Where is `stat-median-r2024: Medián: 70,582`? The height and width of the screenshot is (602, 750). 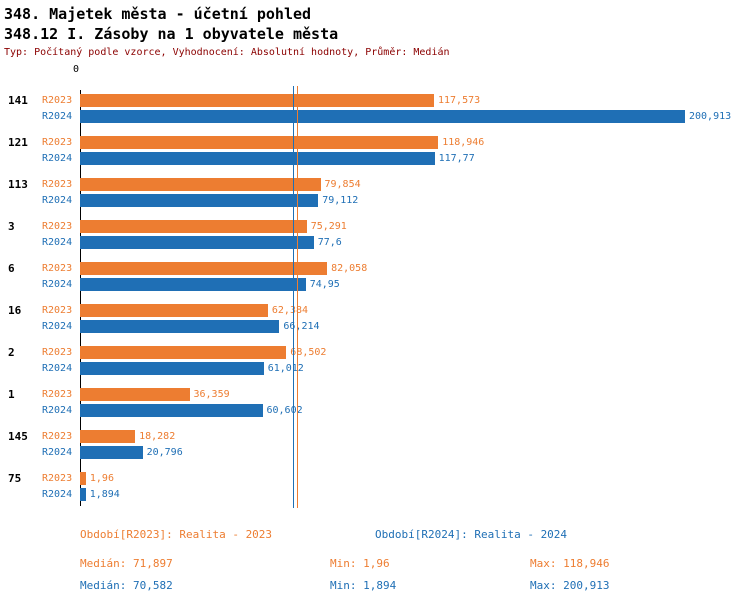 stat-median-r2024: Medián: 70,582 is located at coordinates (126, 585).